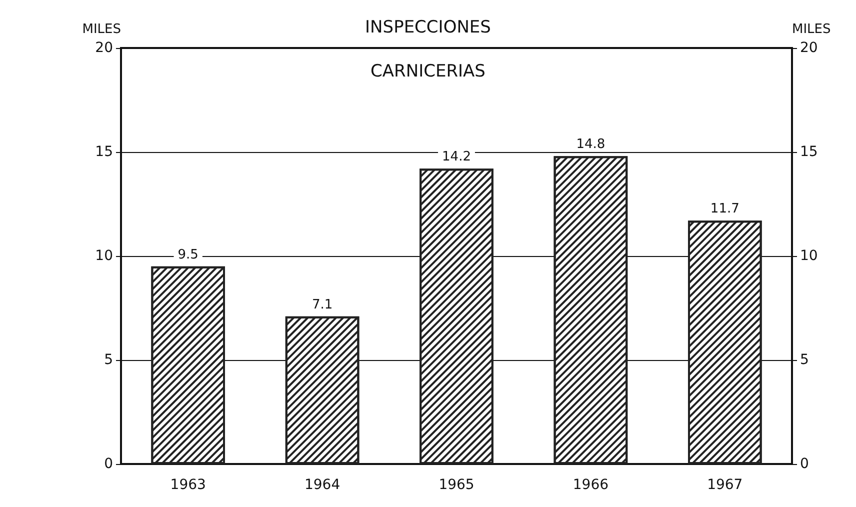 The width and height of the screenshot is (856, 507). What do you see at coordinates (456, 157) in the screenshot?
I see `data-label: 14.2` at bounding box center [456, 157].